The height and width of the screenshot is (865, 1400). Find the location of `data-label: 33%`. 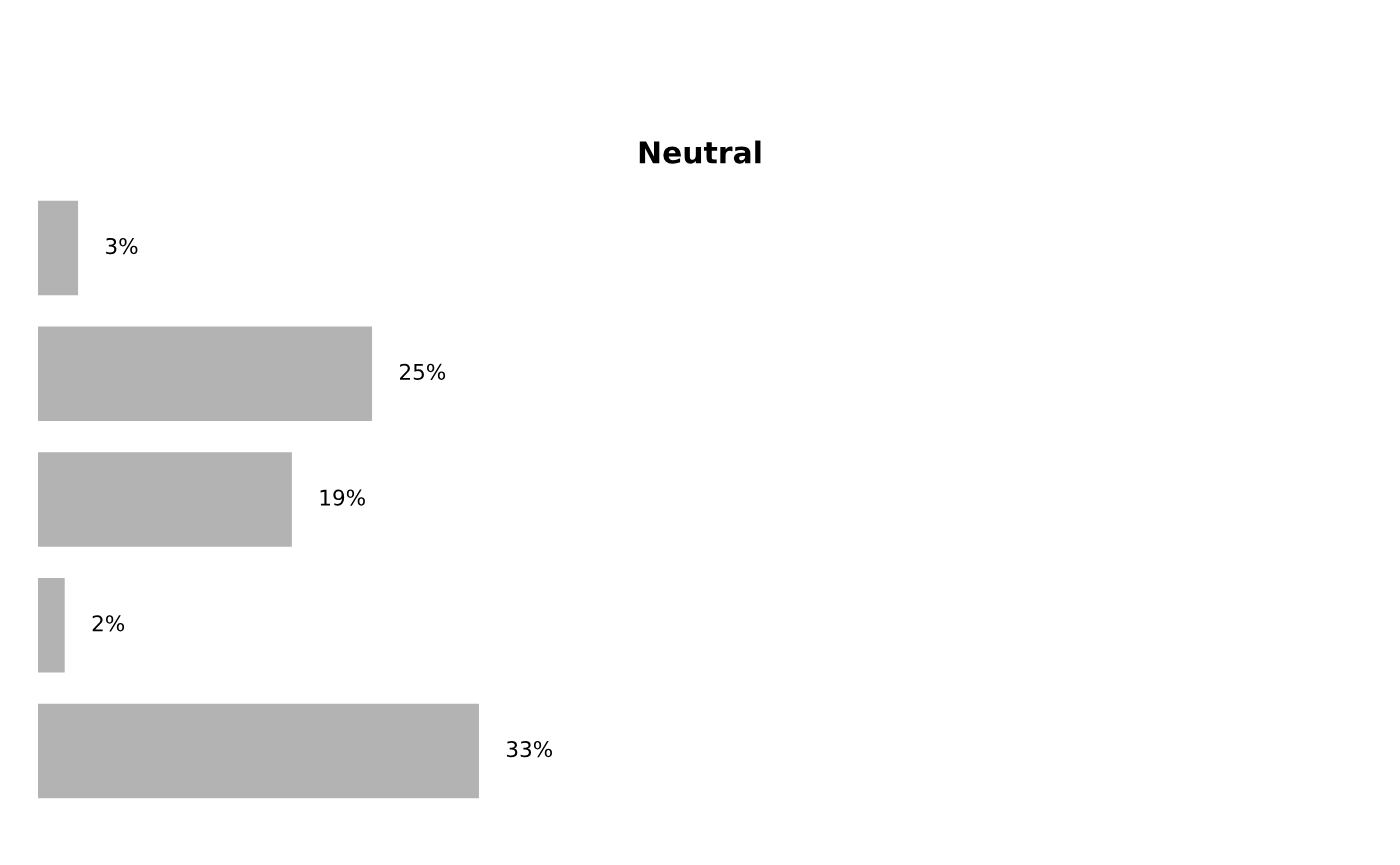

data-label: 33% is located at coordinates (529, 749).